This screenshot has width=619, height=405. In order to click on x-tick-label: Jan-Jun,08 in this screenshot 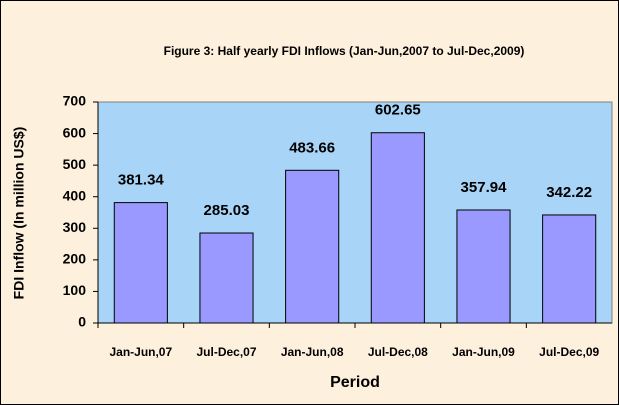, I will do `click(312, 352)`.